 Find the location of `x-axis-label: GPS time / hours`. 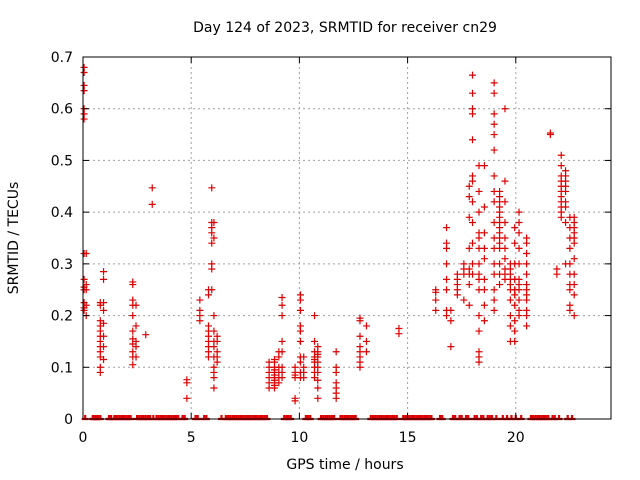

x-axis-label: GPS time / hours is located at coordinates (344, 465).